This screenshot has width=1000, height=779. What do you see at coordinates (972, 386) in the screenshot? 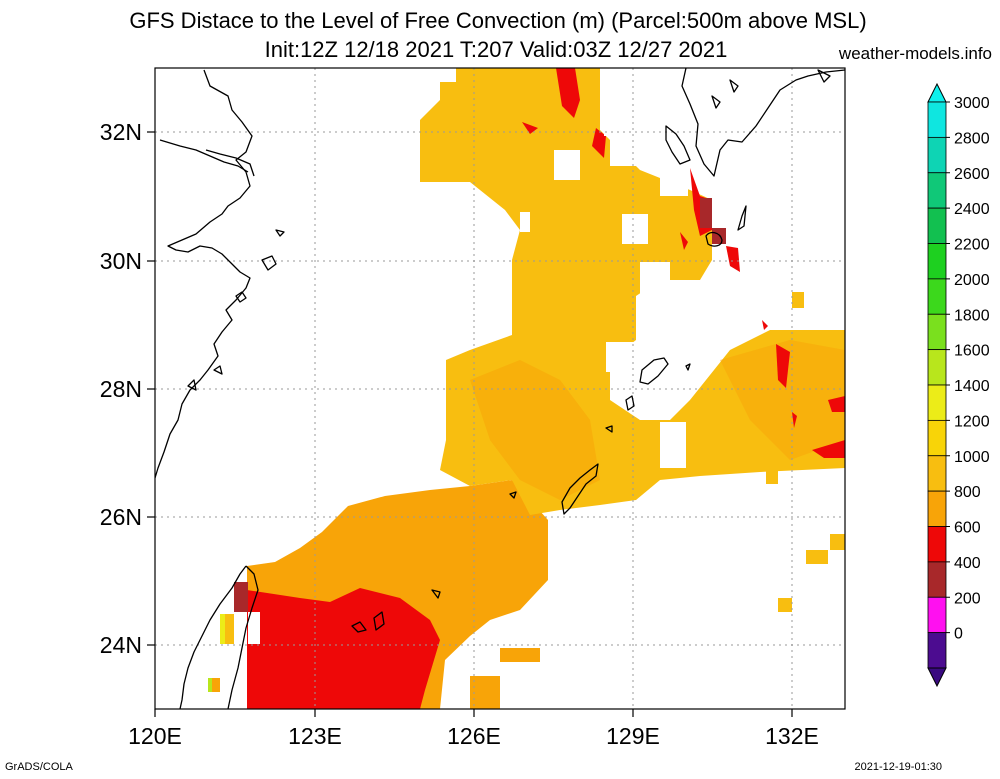
I see `colorbar-label: 1400` at bounding box center [972, 386].